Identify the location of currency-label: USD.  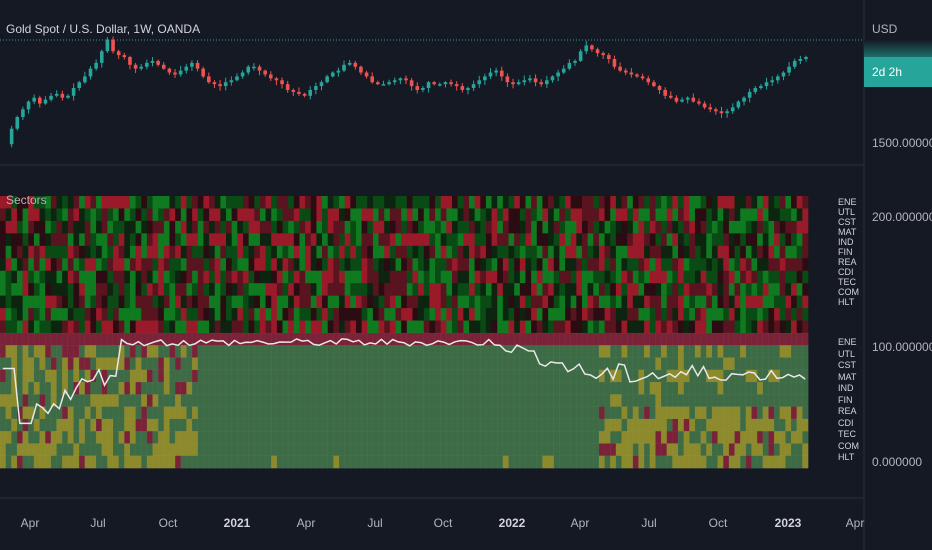
(885, 29).